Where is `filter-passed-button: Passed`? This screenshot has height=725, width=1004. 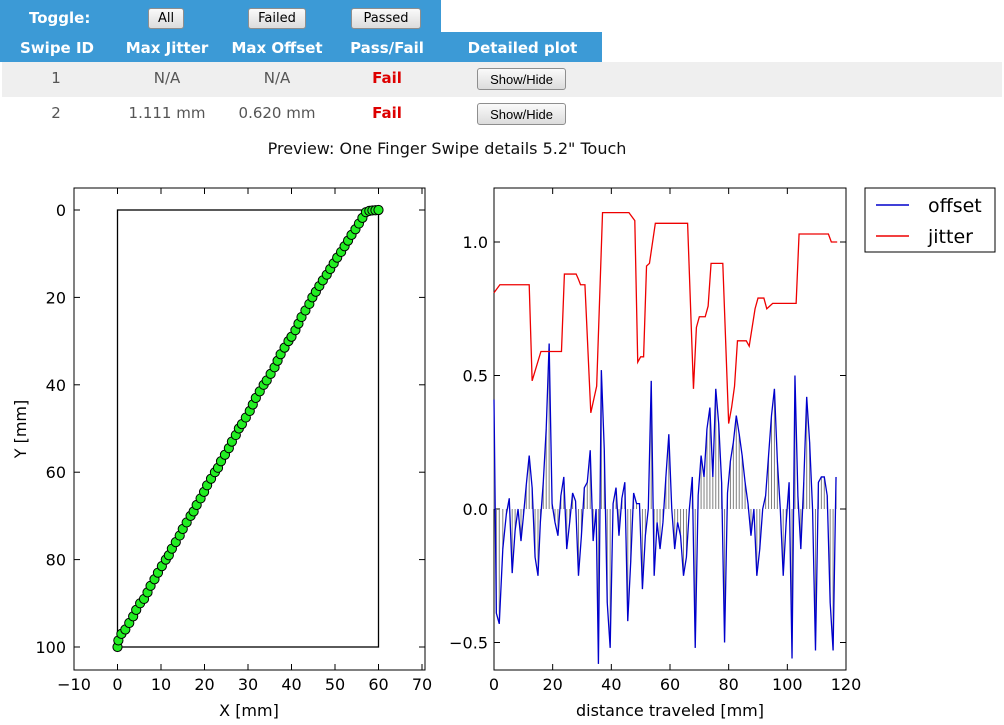
filter-passed-button: Passed is located at coordinates (386, 18).